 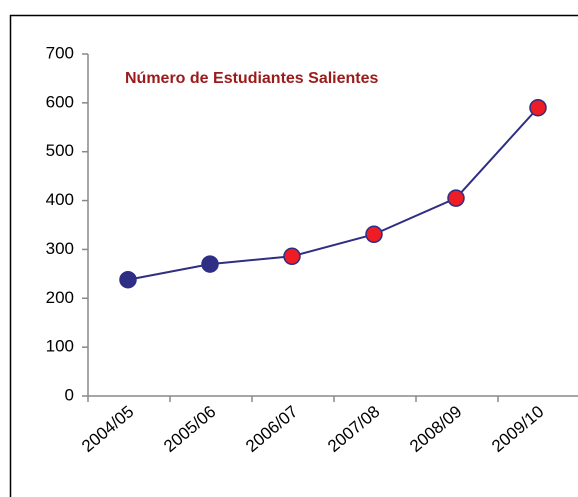 I want to click on chart-title: Número de Estudiantes Salientes, so click(x=252, y=78).